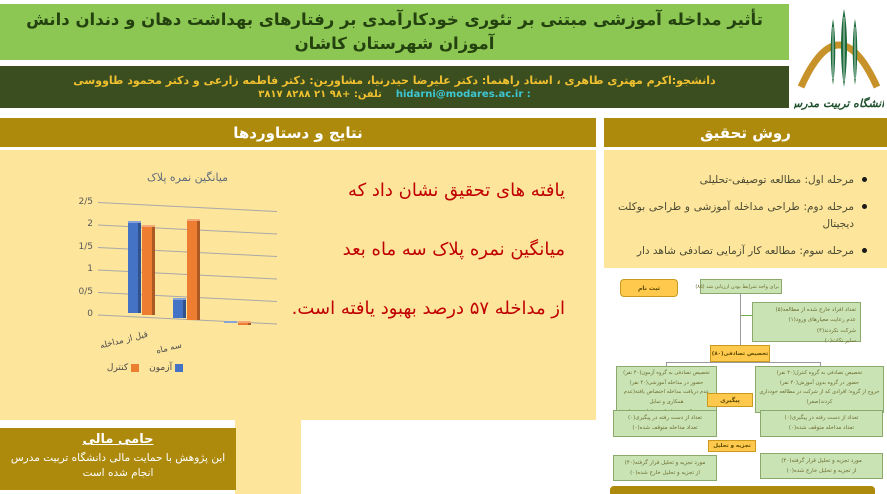 This screenshot has width=887, height=494. What do you see at coordinates (90, 269) in the screenshot?
I see `y-axis-tick: 1` at bounding box center [90, 269].